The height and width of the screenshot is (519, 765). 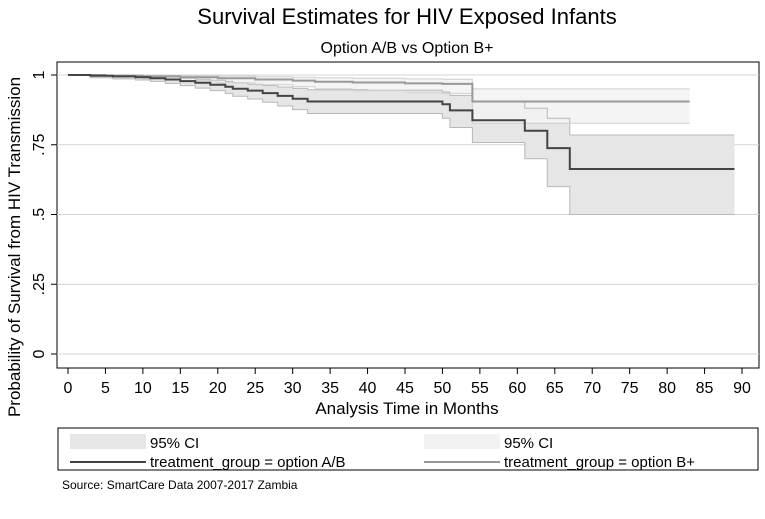 What do you see at coordinates (528, 443) in the screenshot?
I see `legend-ci-label-bplus: 95% CI` at bounding box center [528, 443].